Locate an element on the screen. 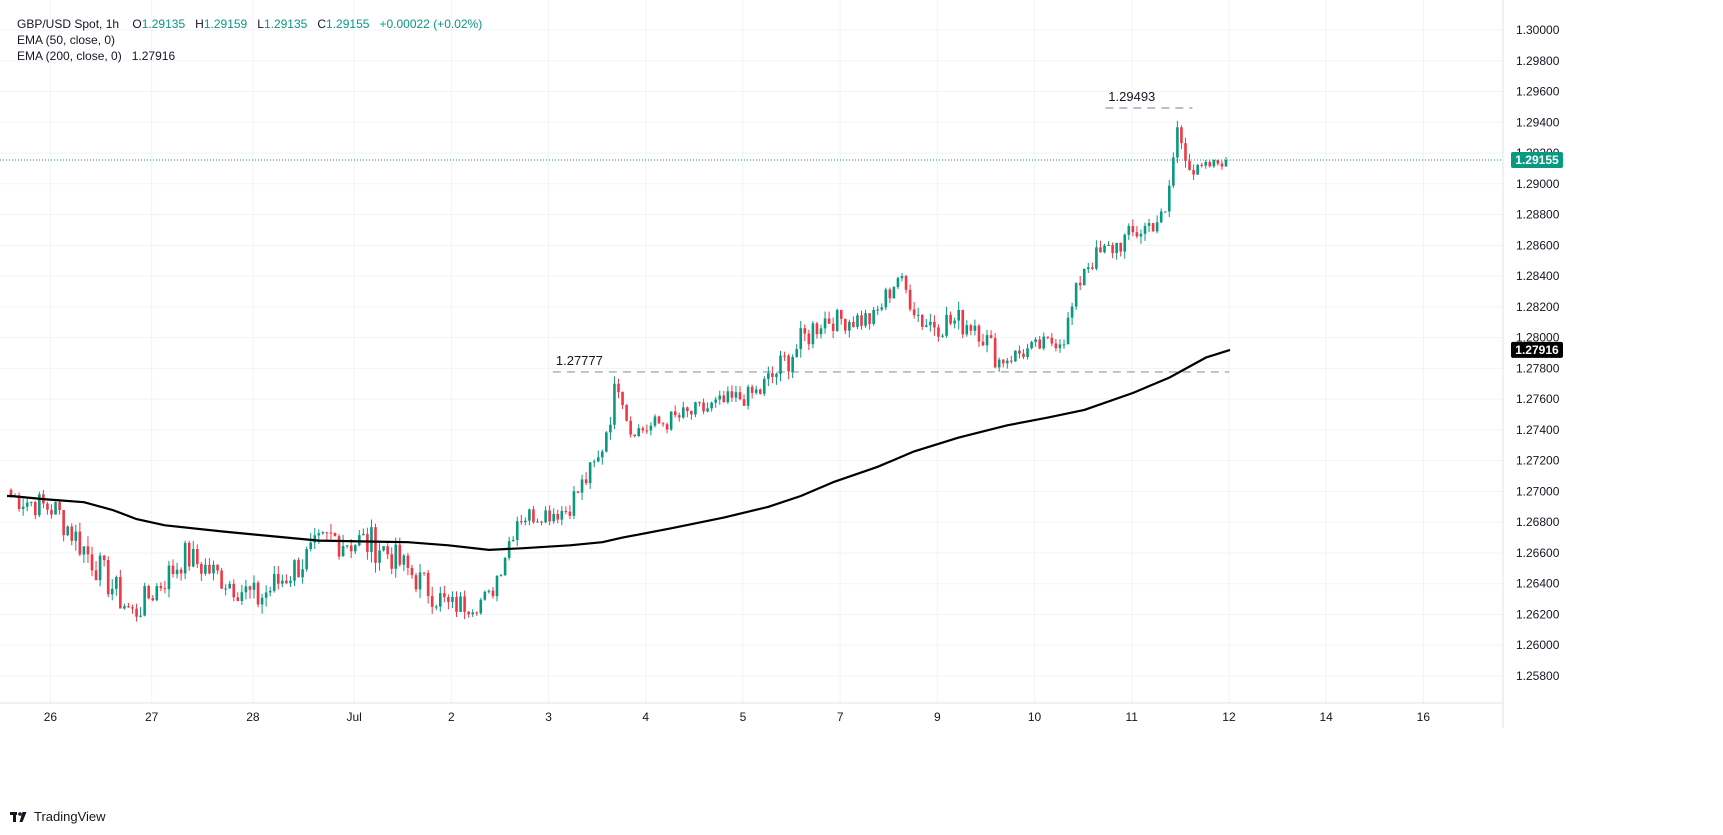 This screenshot has height=835, width=1723. legend-ema200-row: EMA (200, close, 0) 1.27916 is located at coordinates (249, 56).